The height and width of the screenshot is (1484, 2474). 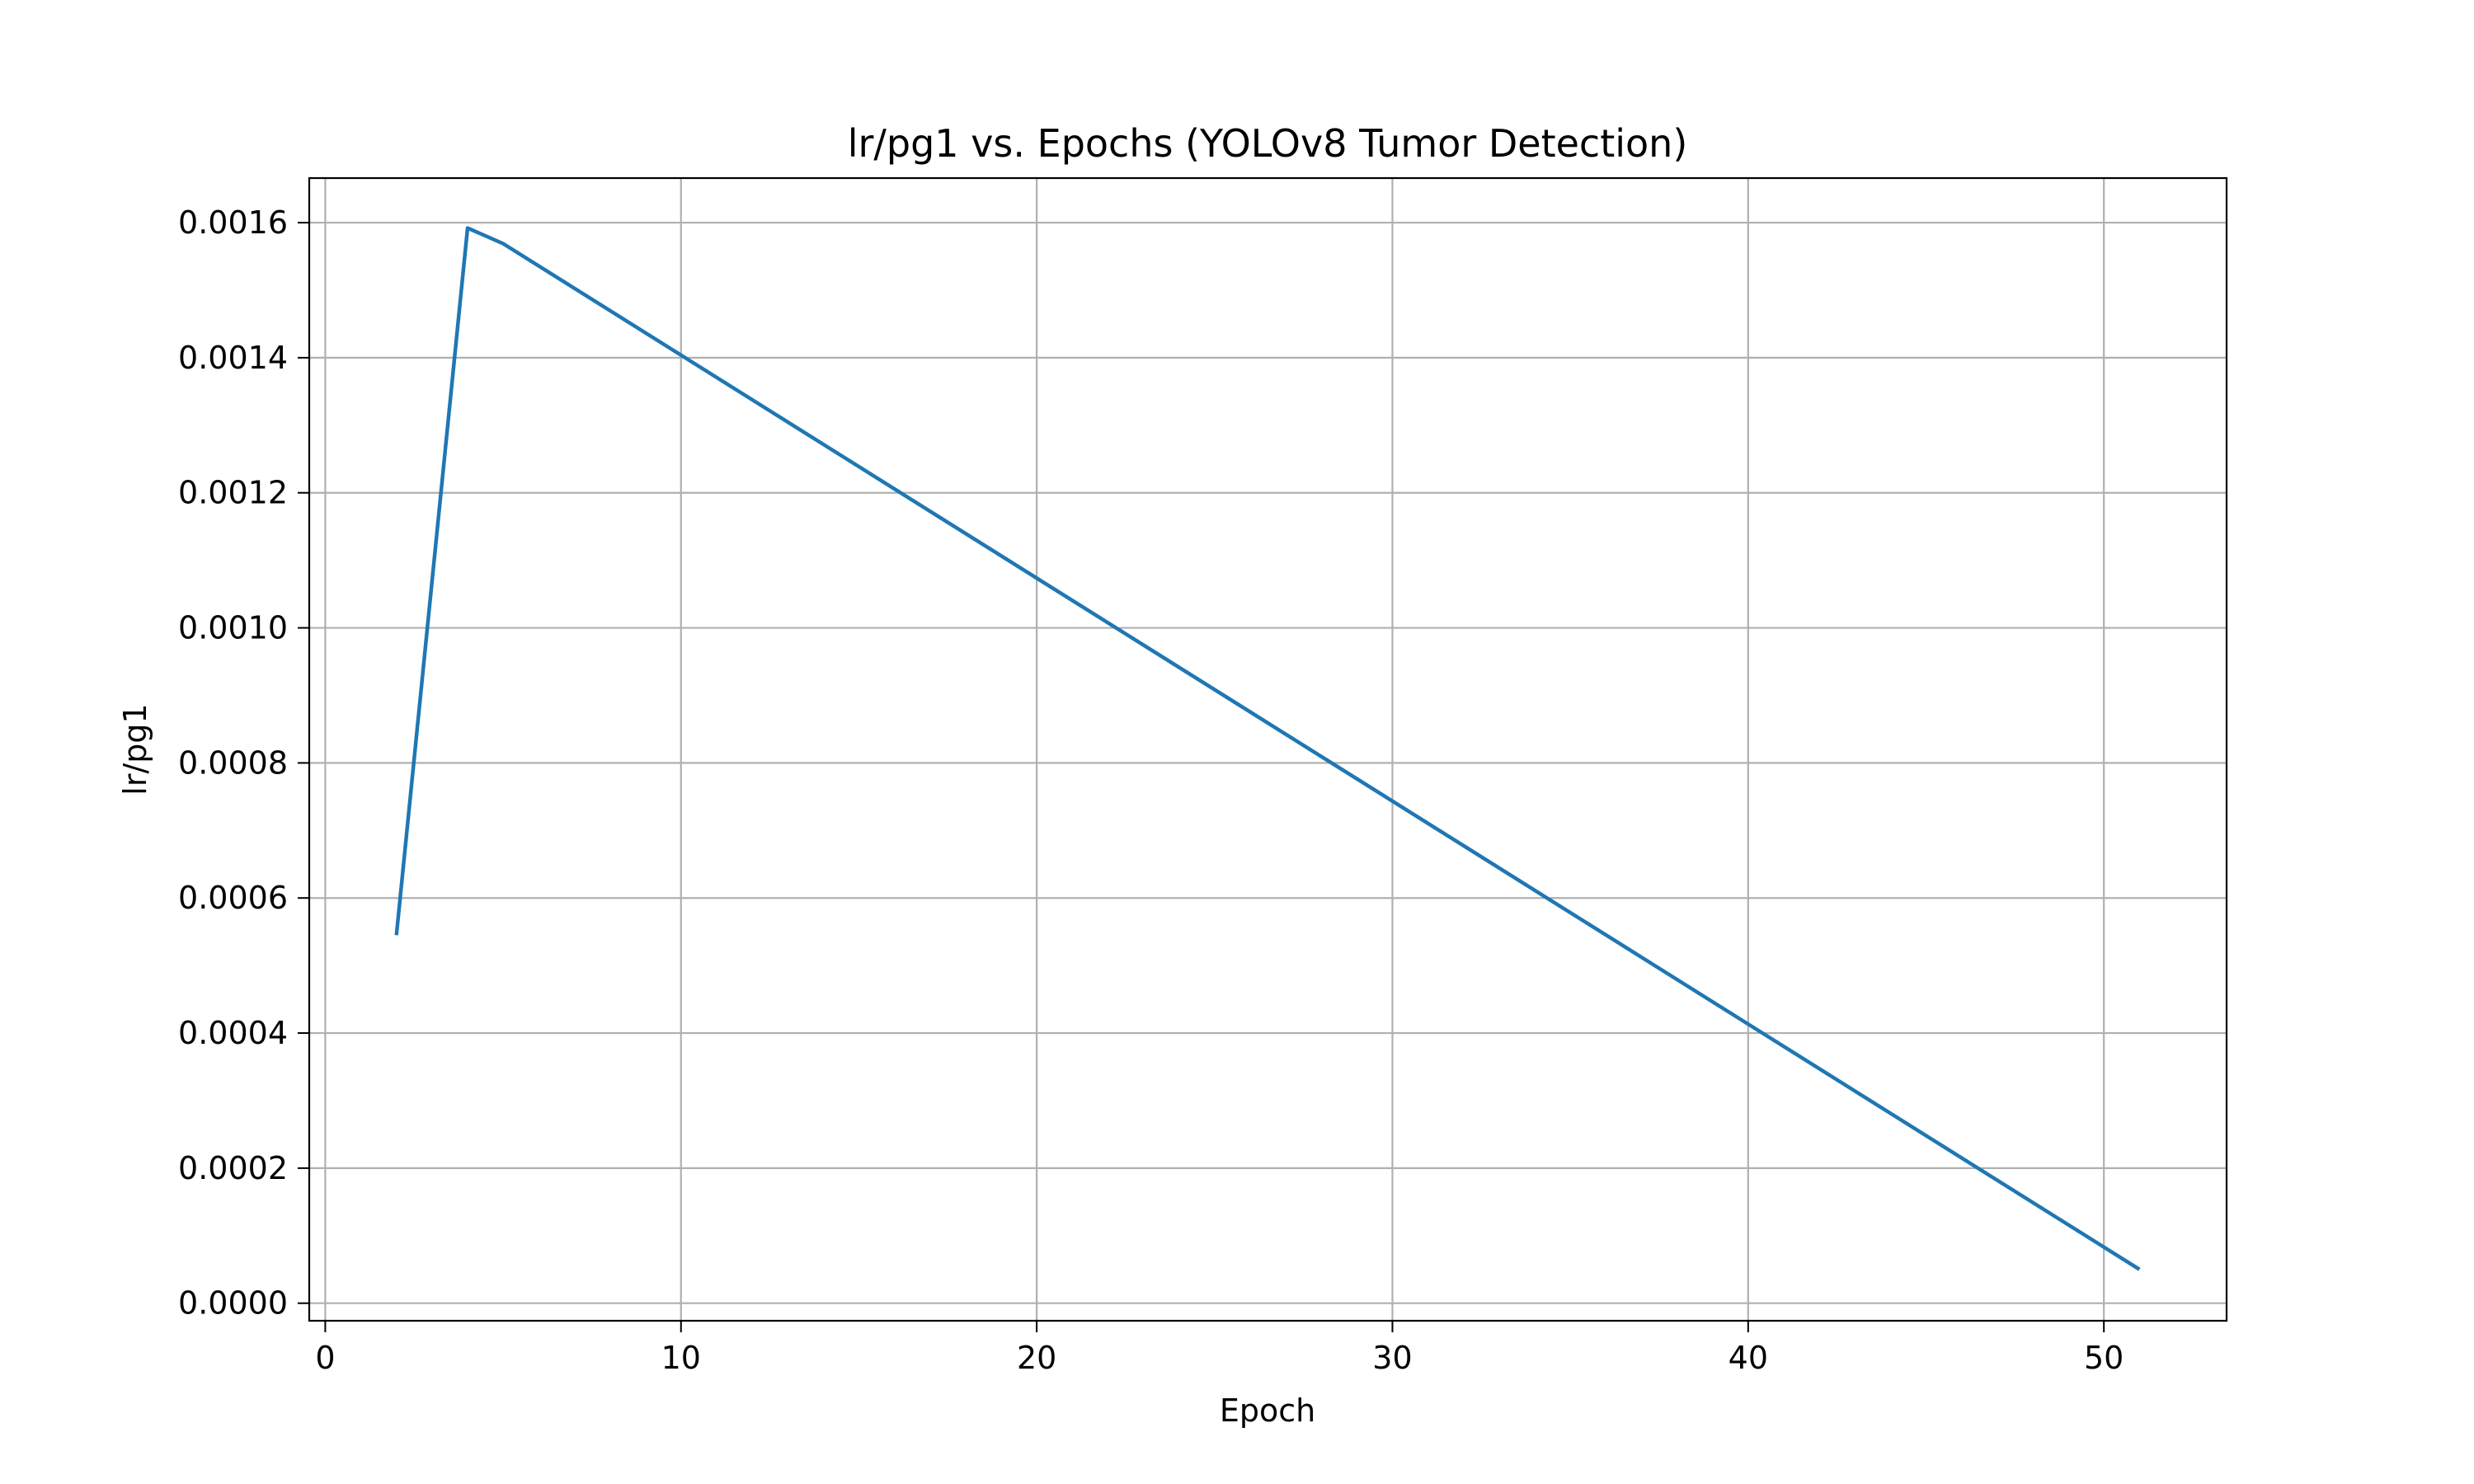 I want to click on x-tick-label: 0, so click(x=325, y=1358).